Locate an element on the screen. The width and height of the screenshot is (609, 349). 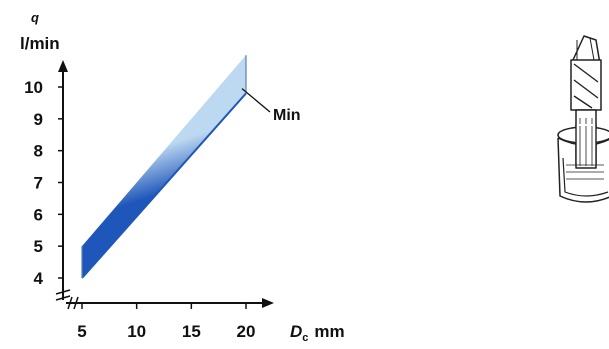
x-axis-subscript: c is located at coordinates (305, 338).